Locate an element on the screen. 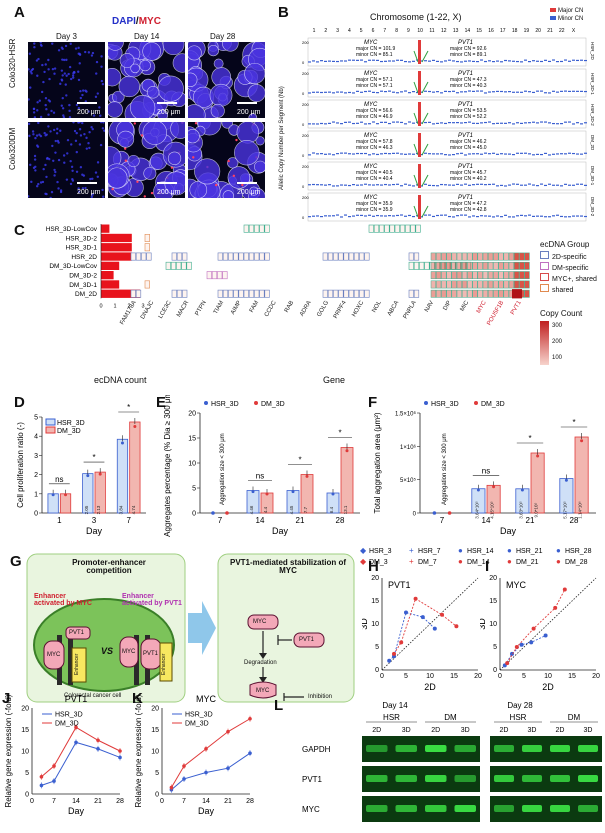 Image resolution: width=605 pixels, height=833 pixels. g-inhibition: Inhibition is located at coordinates (320, 697).